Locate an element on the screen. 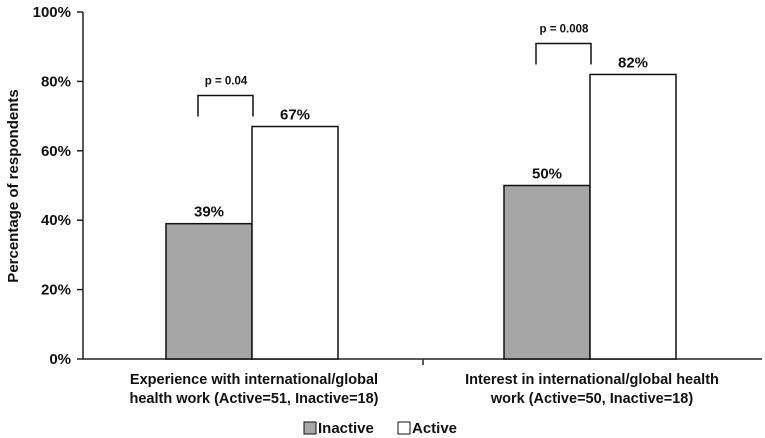 The image size is (765, 438). y-axis: 0% 20% 40% 60% 80% 100% is located at coordinates (58, 186).